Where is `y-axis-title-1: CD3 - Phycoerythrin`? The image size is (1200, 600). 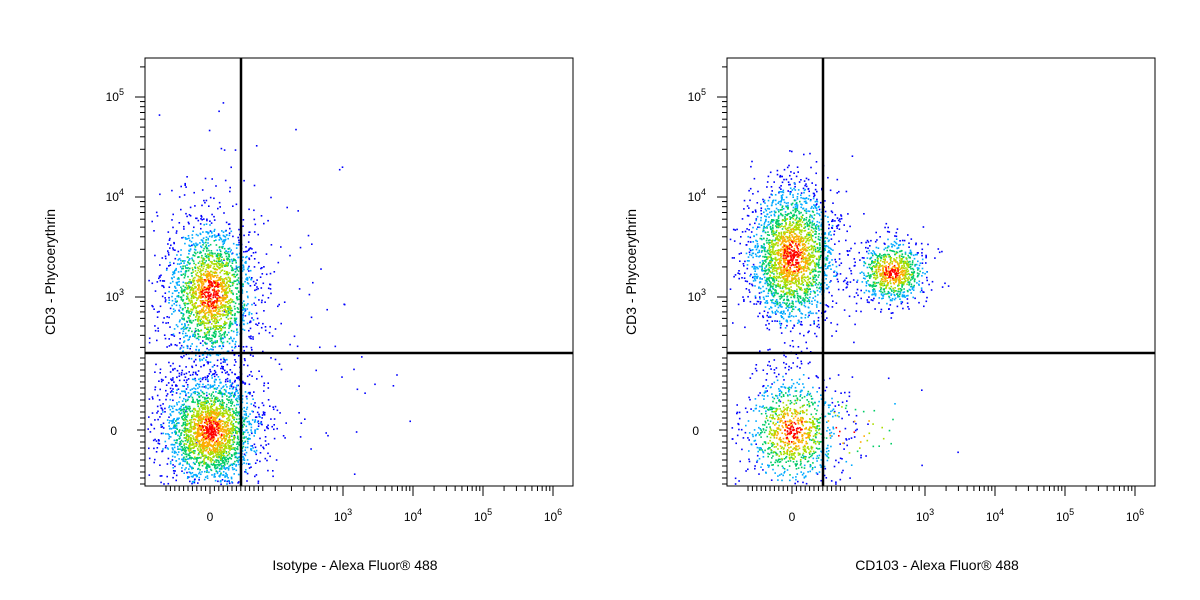
y-axis-title-1: CD3 - Phycoerythrin is located at coordinates (50, 272).